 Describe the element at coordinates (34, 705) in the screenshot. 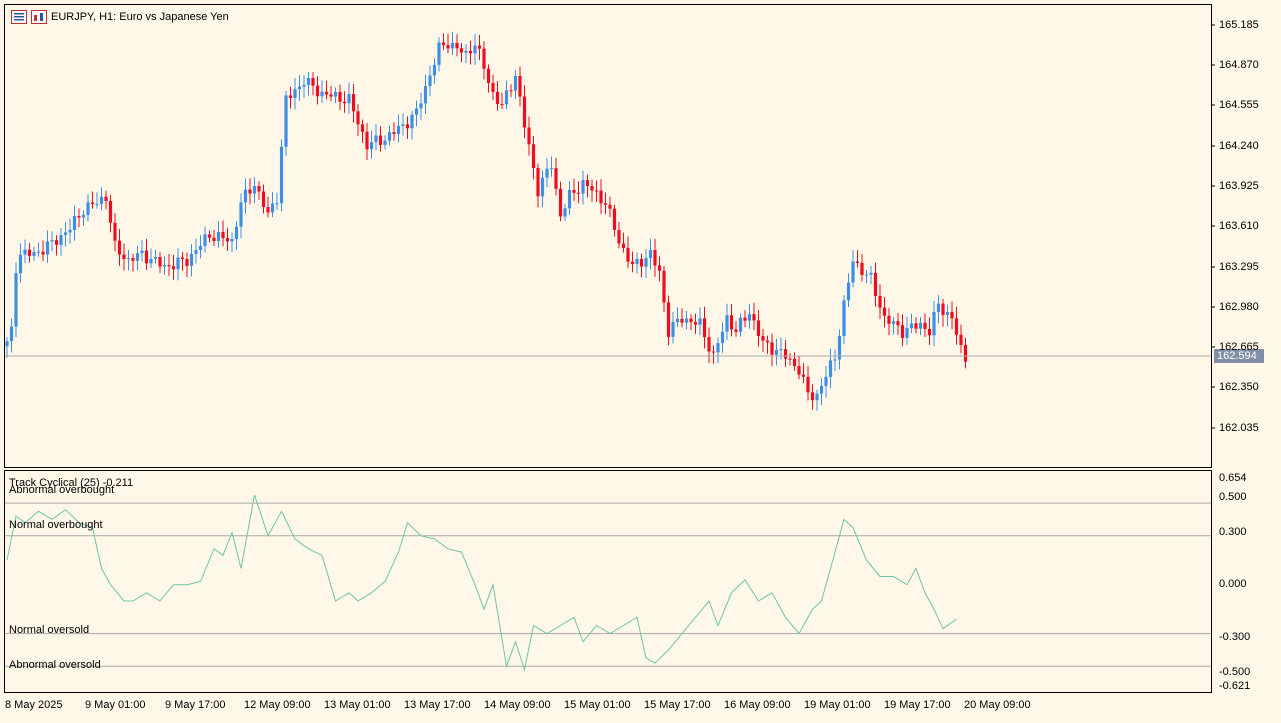

I see `time-axis-label: 8 May 2025` at that location.